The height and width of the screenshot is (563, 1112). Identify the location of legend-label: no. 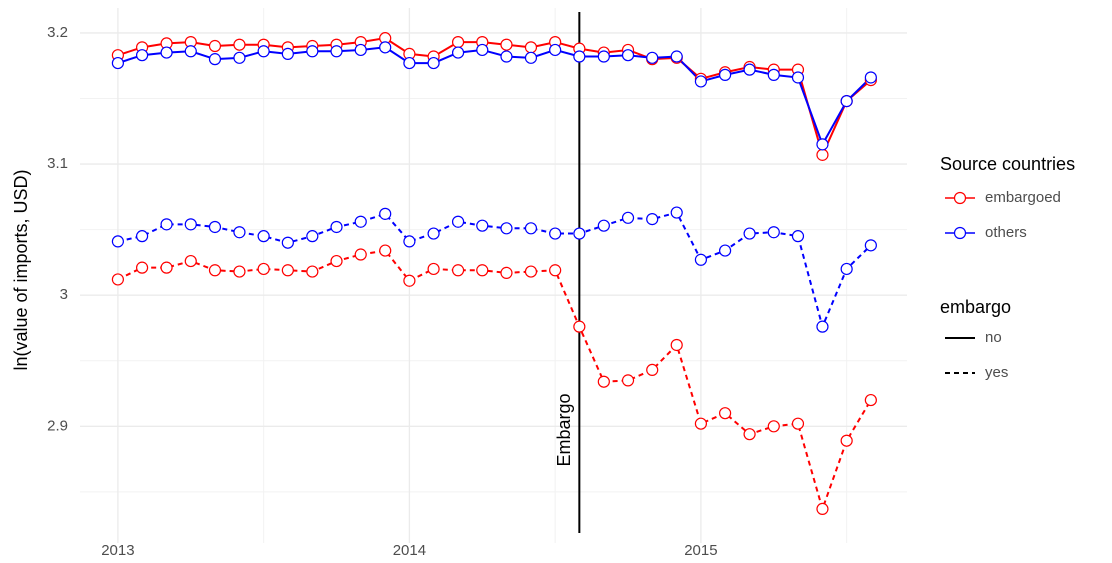
(993, 337).